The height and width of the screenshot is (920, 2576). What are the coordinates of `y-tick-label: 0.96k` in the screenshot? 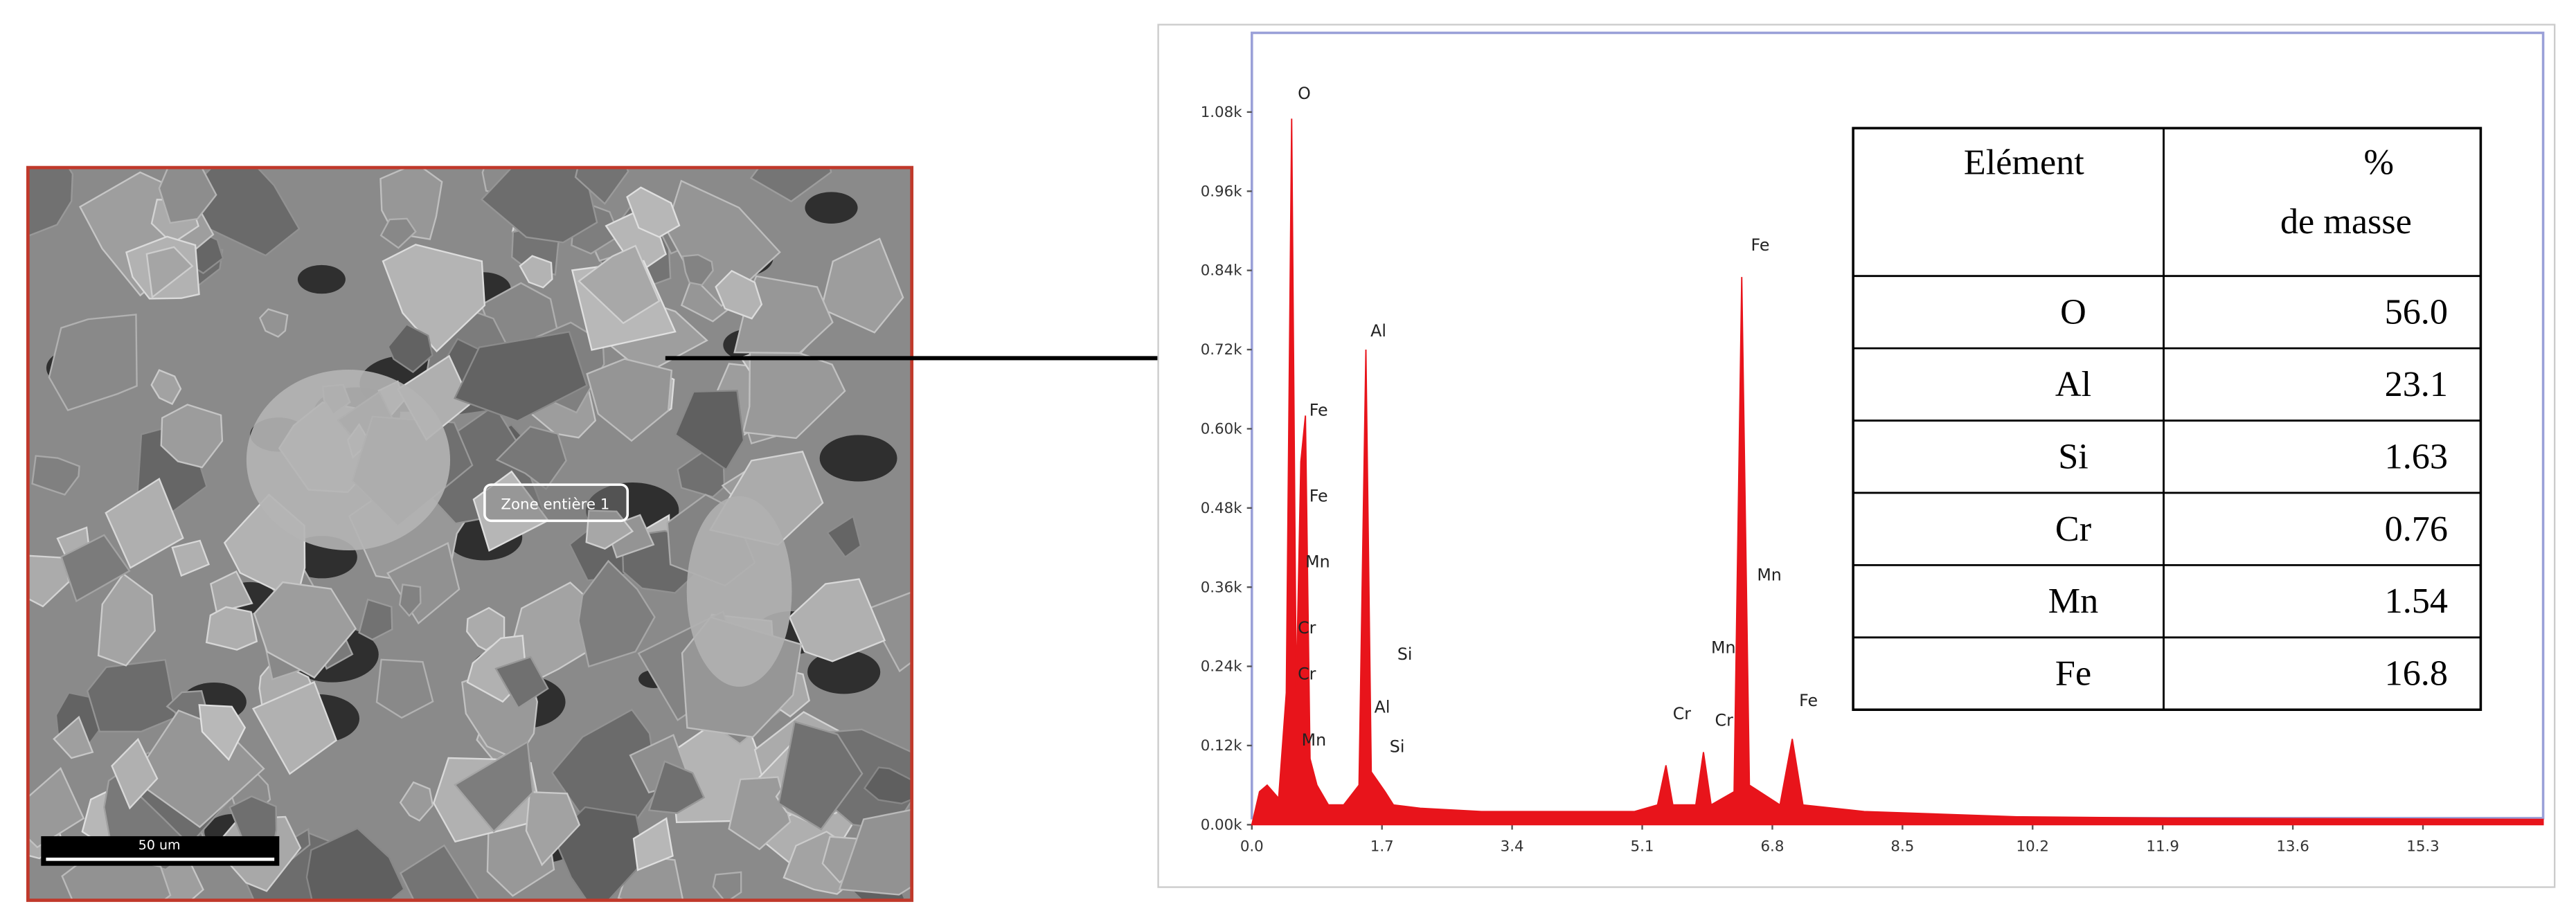 It's located at (1222, 191).